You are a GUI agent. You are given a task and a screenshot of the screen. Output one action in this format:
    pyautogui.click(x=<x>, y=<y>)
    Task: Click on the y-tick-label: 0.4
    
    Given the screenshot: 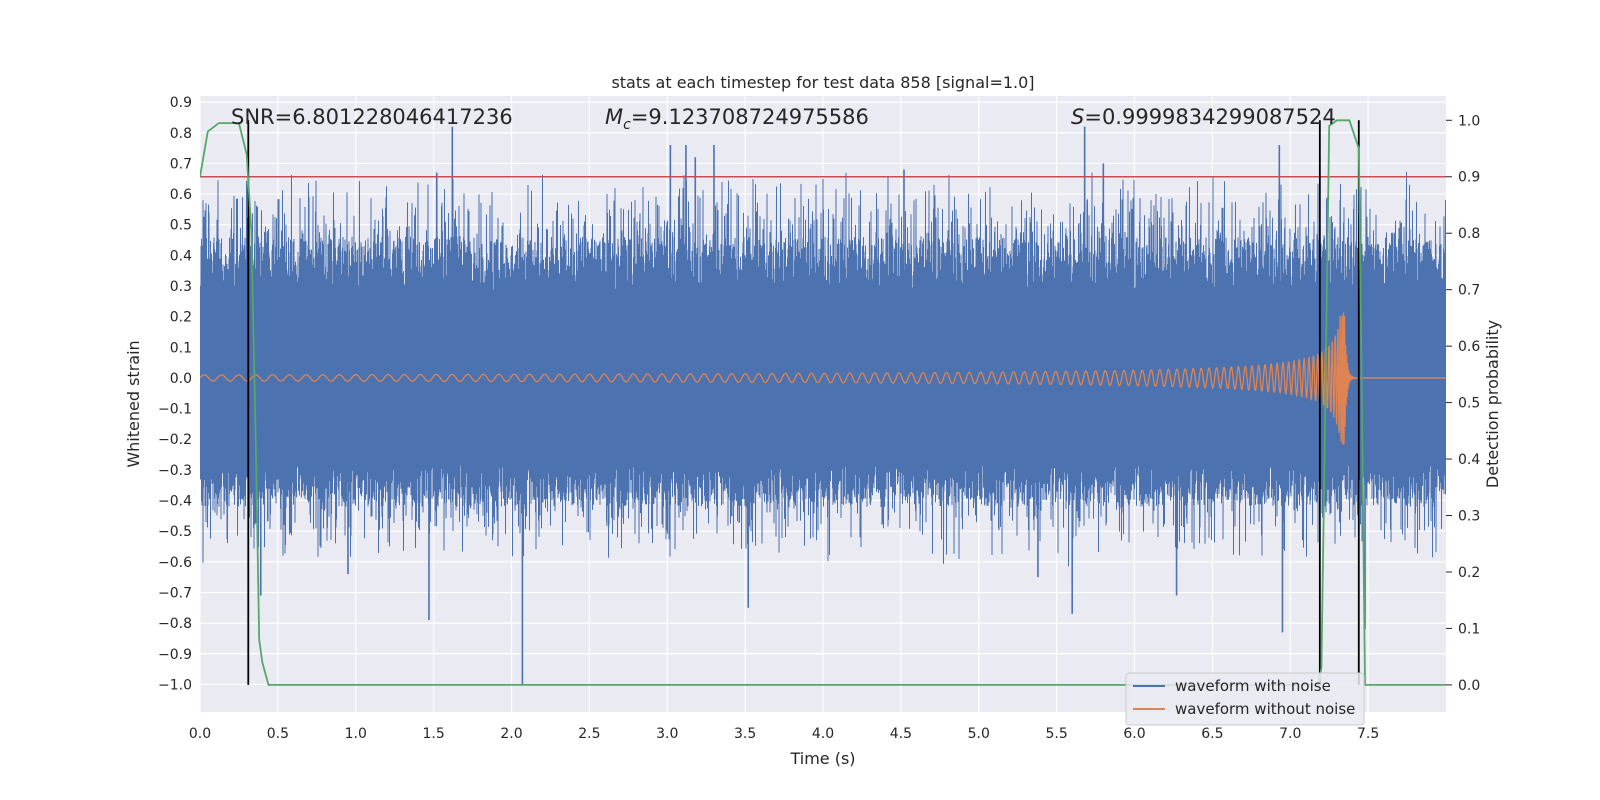 What is the action you would take?
    pyautogui.click(x=181, y=256)
    